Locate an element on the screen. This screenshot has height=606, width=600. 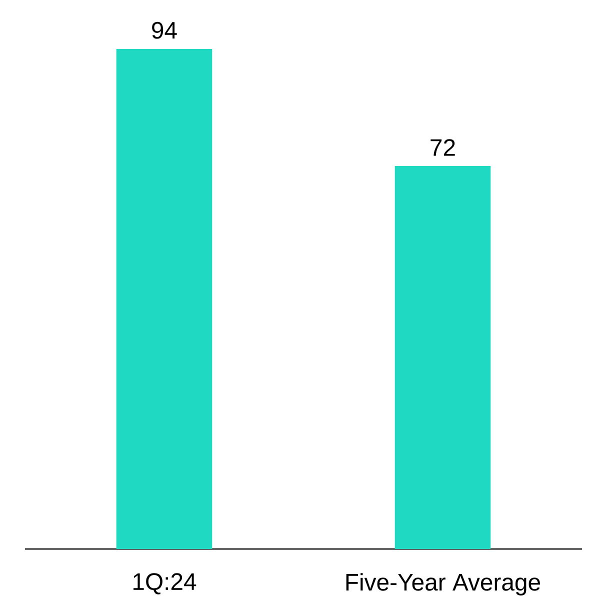
x-tick-label: Five-Year Average is located at coordinates (443, 584).